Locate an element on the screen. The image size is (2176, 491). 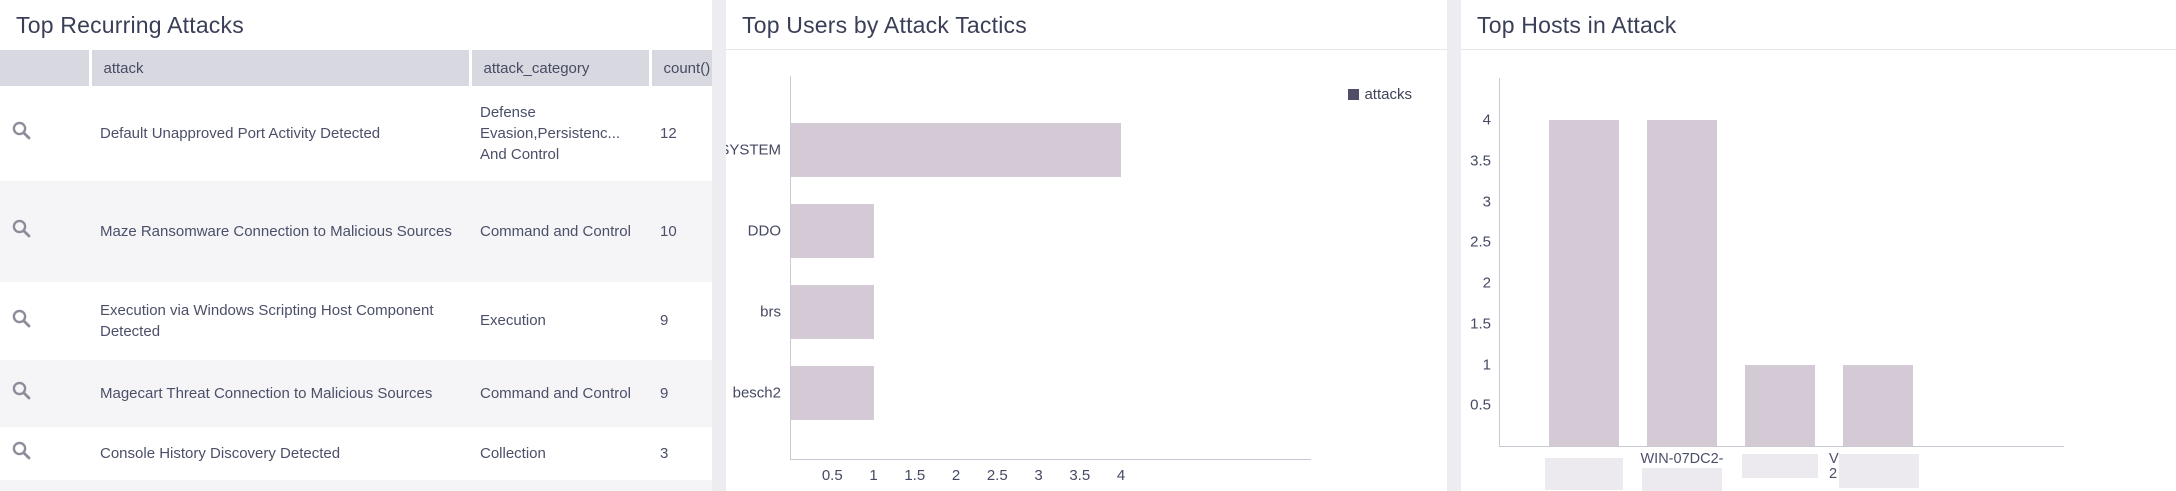
x-tick-label: 3.5 is located at coordinates (1080, 475).